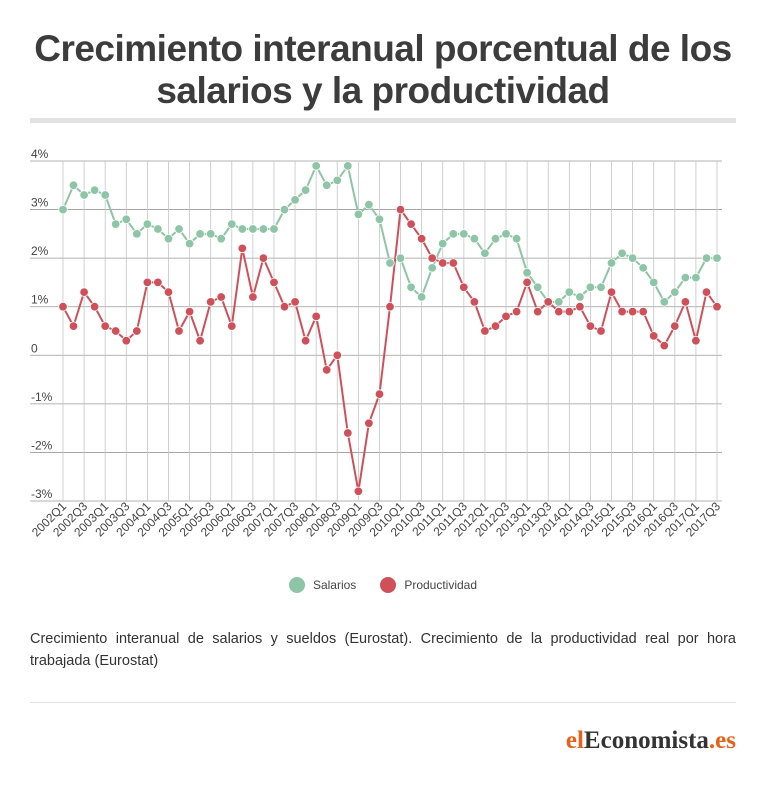 This screenshot has width=766, height=786. I want to click on y-tick-label: 0, so click(34, 348).